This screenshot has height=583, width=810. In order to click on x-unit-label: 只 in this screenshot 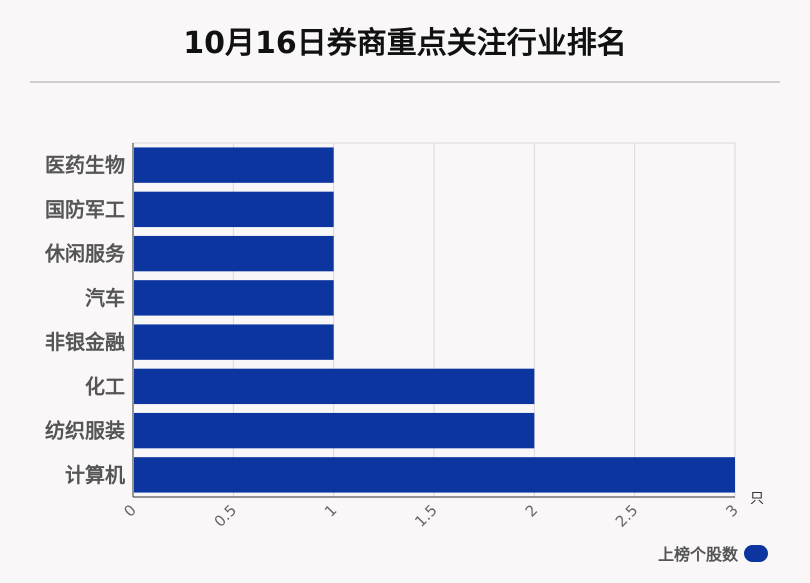, I will do `click(757, 499)`.